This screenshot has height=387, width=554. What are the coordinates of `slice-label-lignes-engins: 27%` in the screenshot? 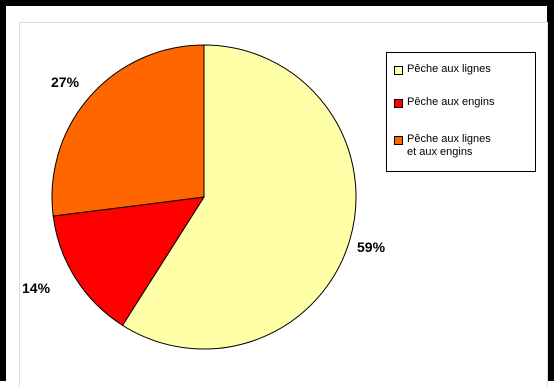 It's located at (65, 82).